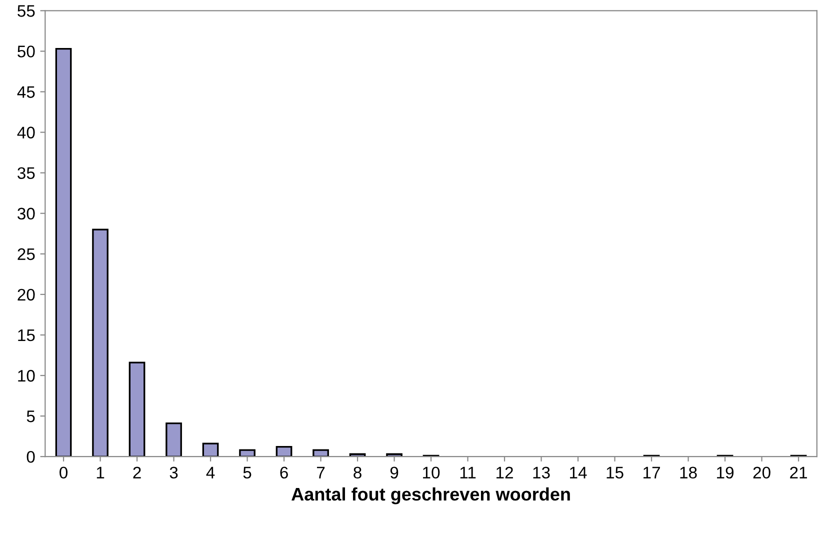  What do you see at coordinates (26, 336) in the screenshot?
I see `y-tick-label: 15` at bounding box center [26, 336].